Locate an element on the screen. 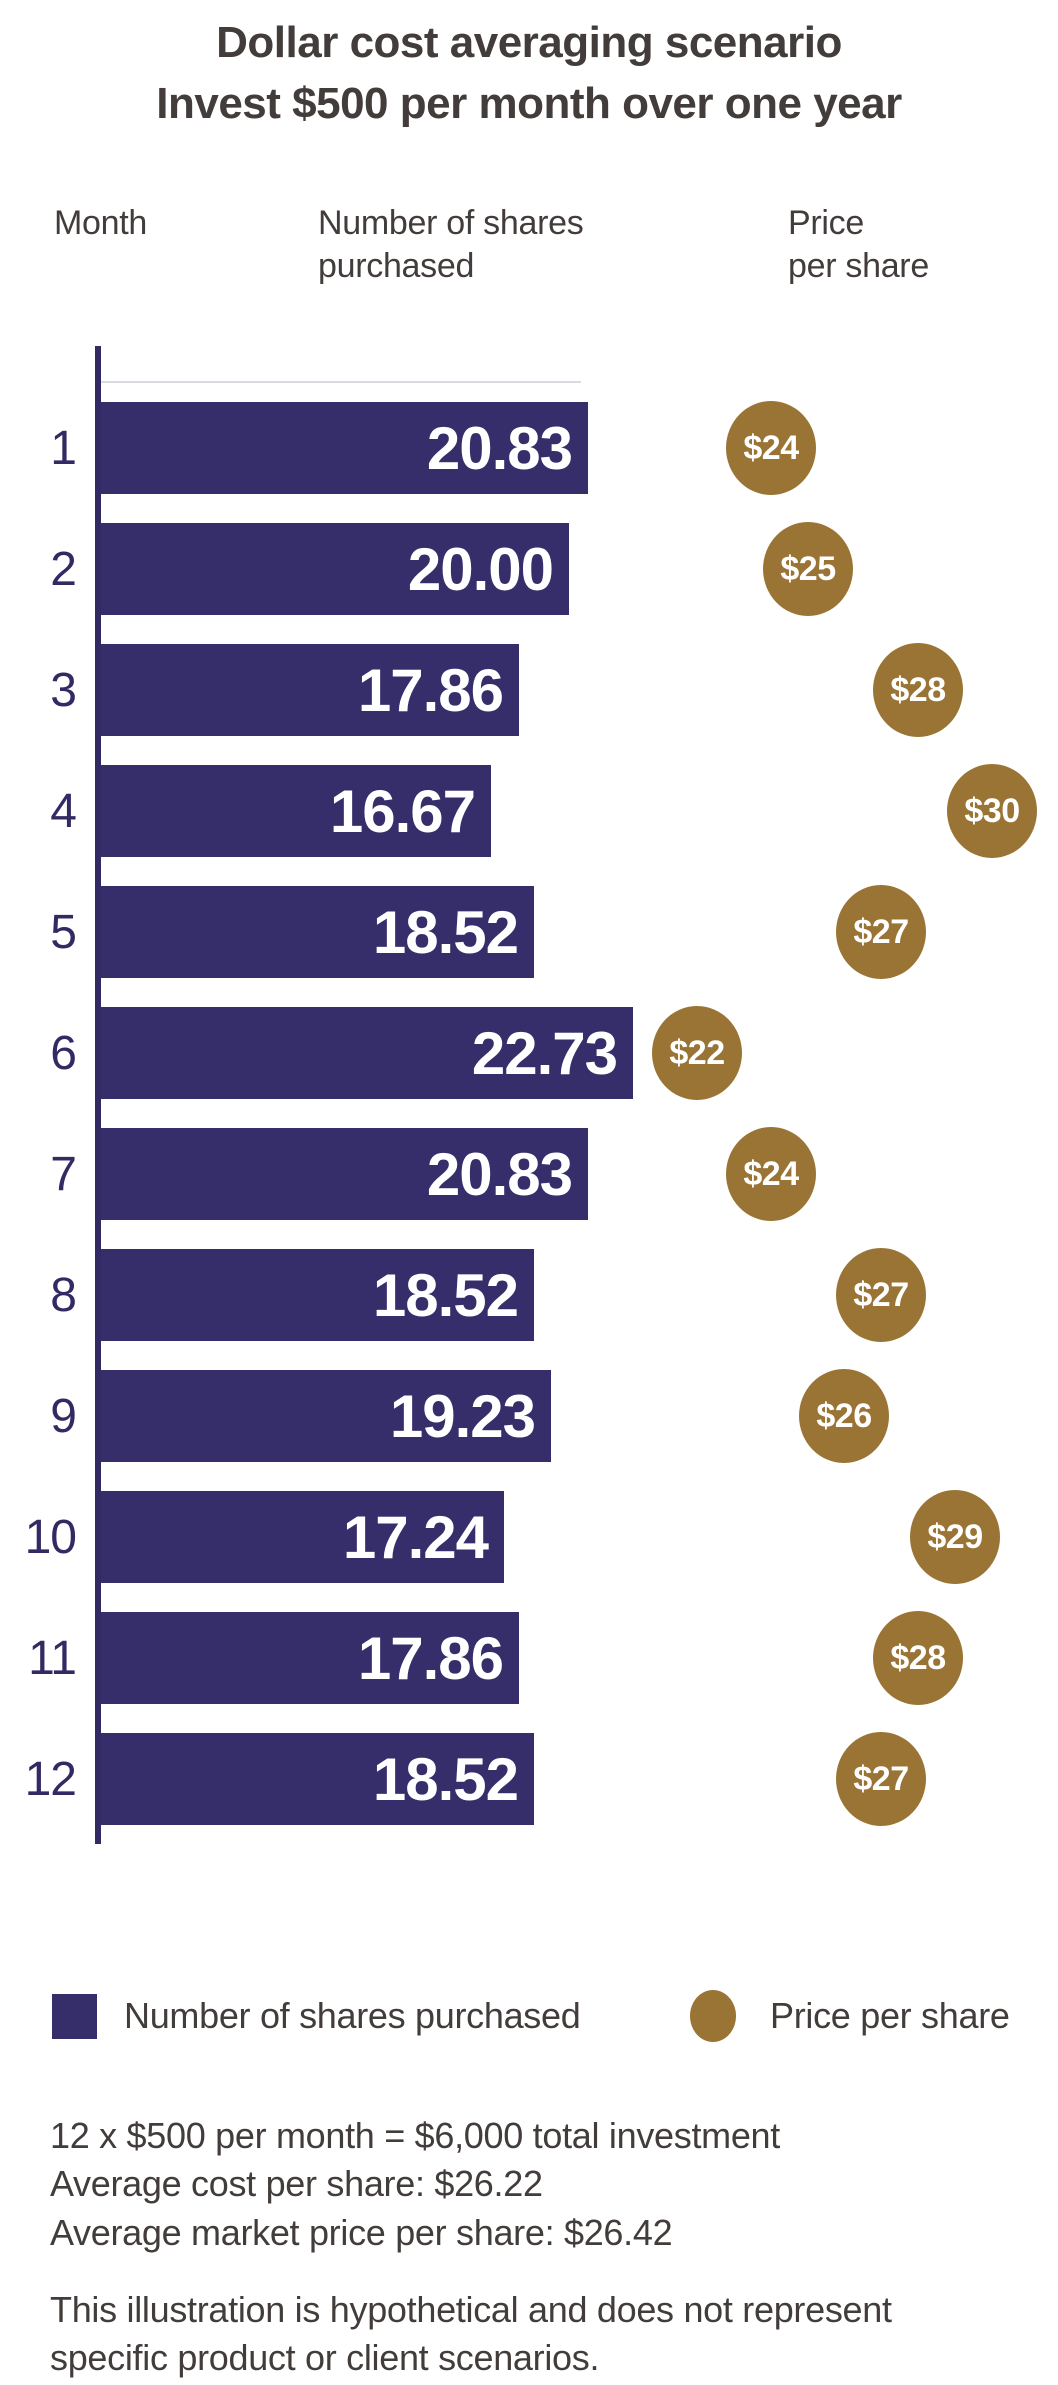  legend-shares-label: Number of shares purchased is located at coordinates (352, 2015).